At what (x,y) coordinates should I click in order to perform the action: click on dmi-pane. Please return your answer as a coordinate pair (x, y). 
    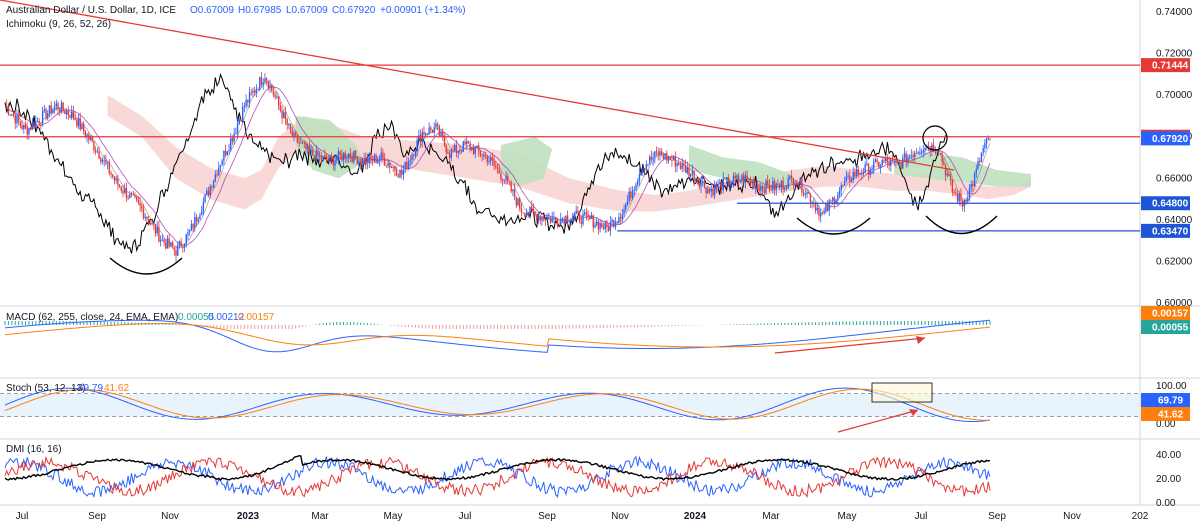
    Looking at the image, I should click on (497, 476).